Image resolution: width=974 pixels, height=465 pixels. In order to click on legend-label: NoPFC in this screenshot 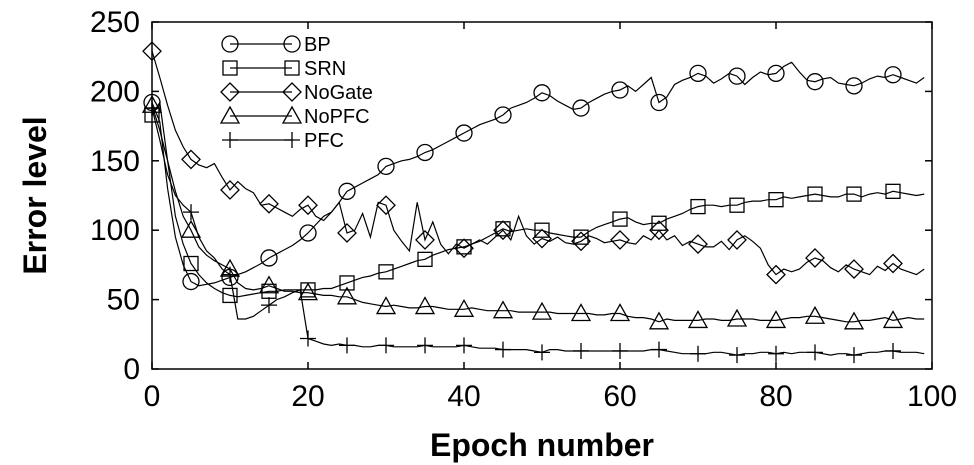, I will do `click(337, 117)`.